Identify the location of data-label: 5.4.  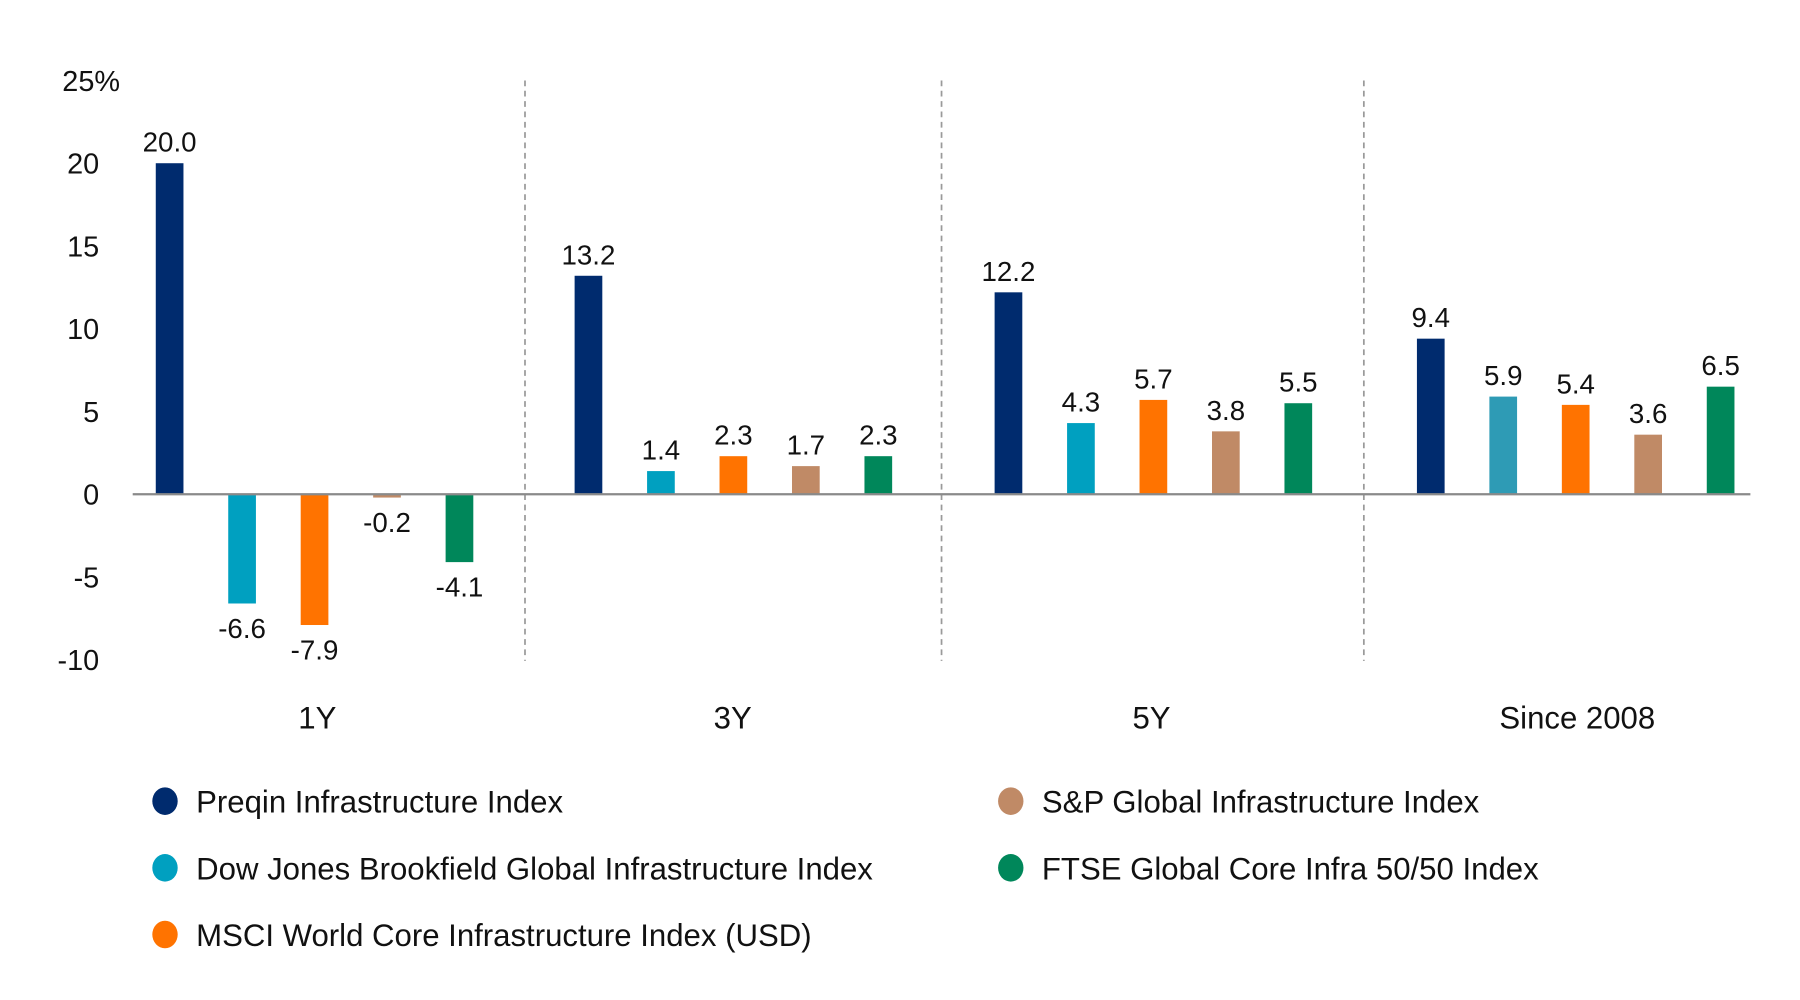
(1575, 383).